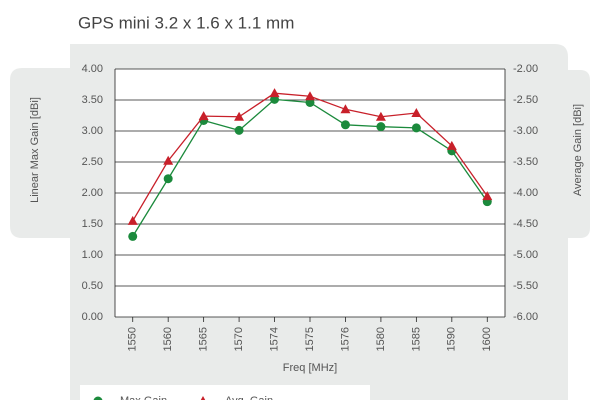 The image size is (597, 400). Describe the element at coordinates (416, 339) in the screenshot. I see `x-tick-label: 1585` at that location.